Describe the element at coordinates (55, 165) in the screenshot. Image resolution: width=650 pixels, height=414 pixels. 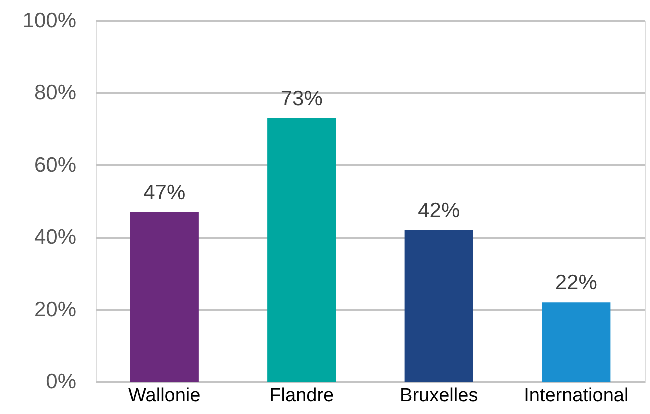
I see `y-tick-label: 60%` at that location.